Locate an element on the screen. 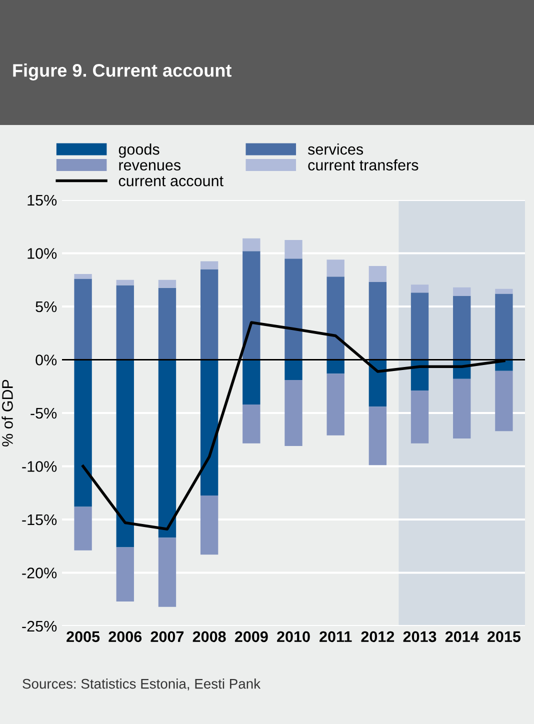 This screenshot has height=724, width=534. legend-label: current account is located at coordinates (171, 181).